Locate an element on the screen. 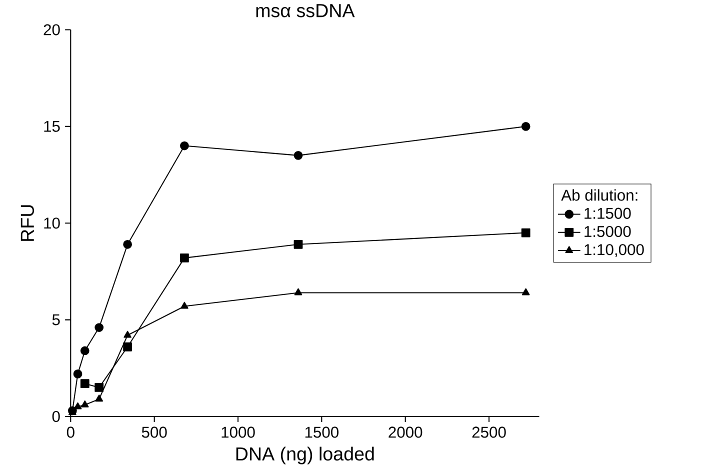  legend-label: 1:5000 is located at coordinates (607, 232).